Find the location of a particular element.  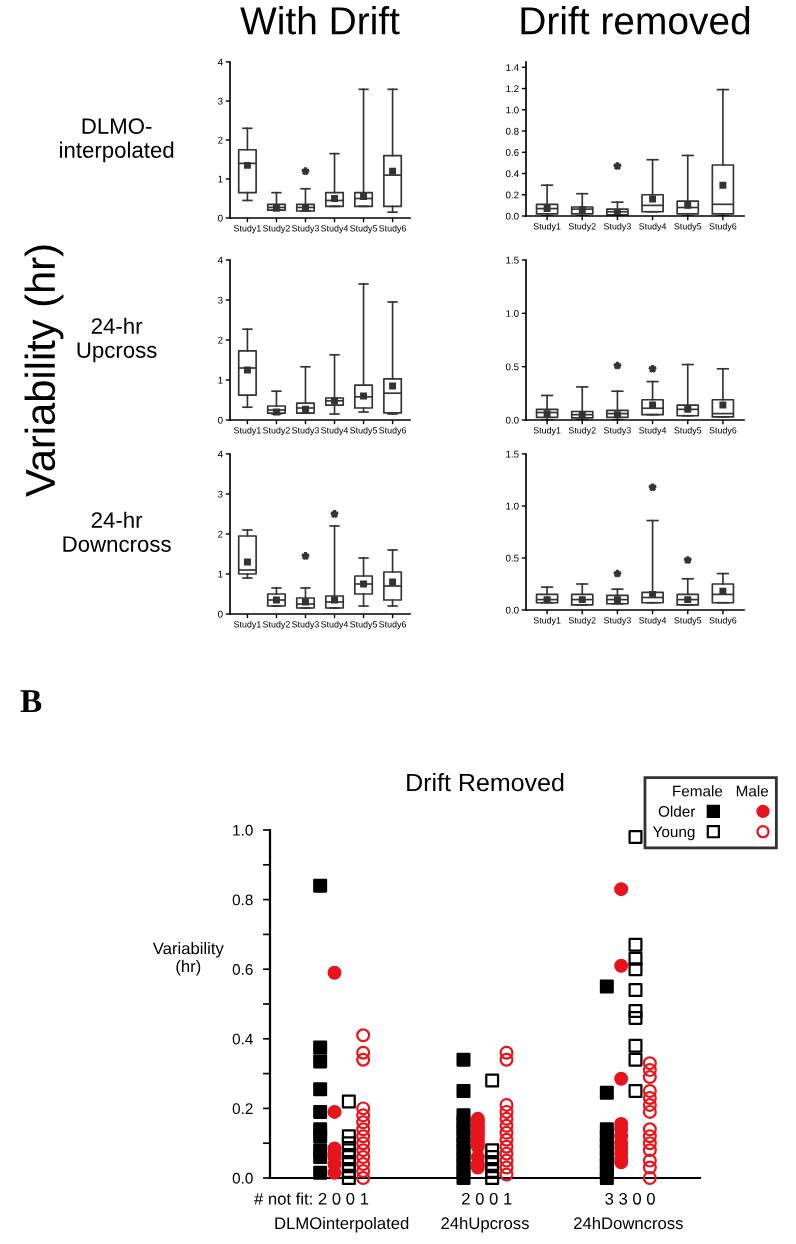

chart-title: With Drift is located at coordinates (320, 20).